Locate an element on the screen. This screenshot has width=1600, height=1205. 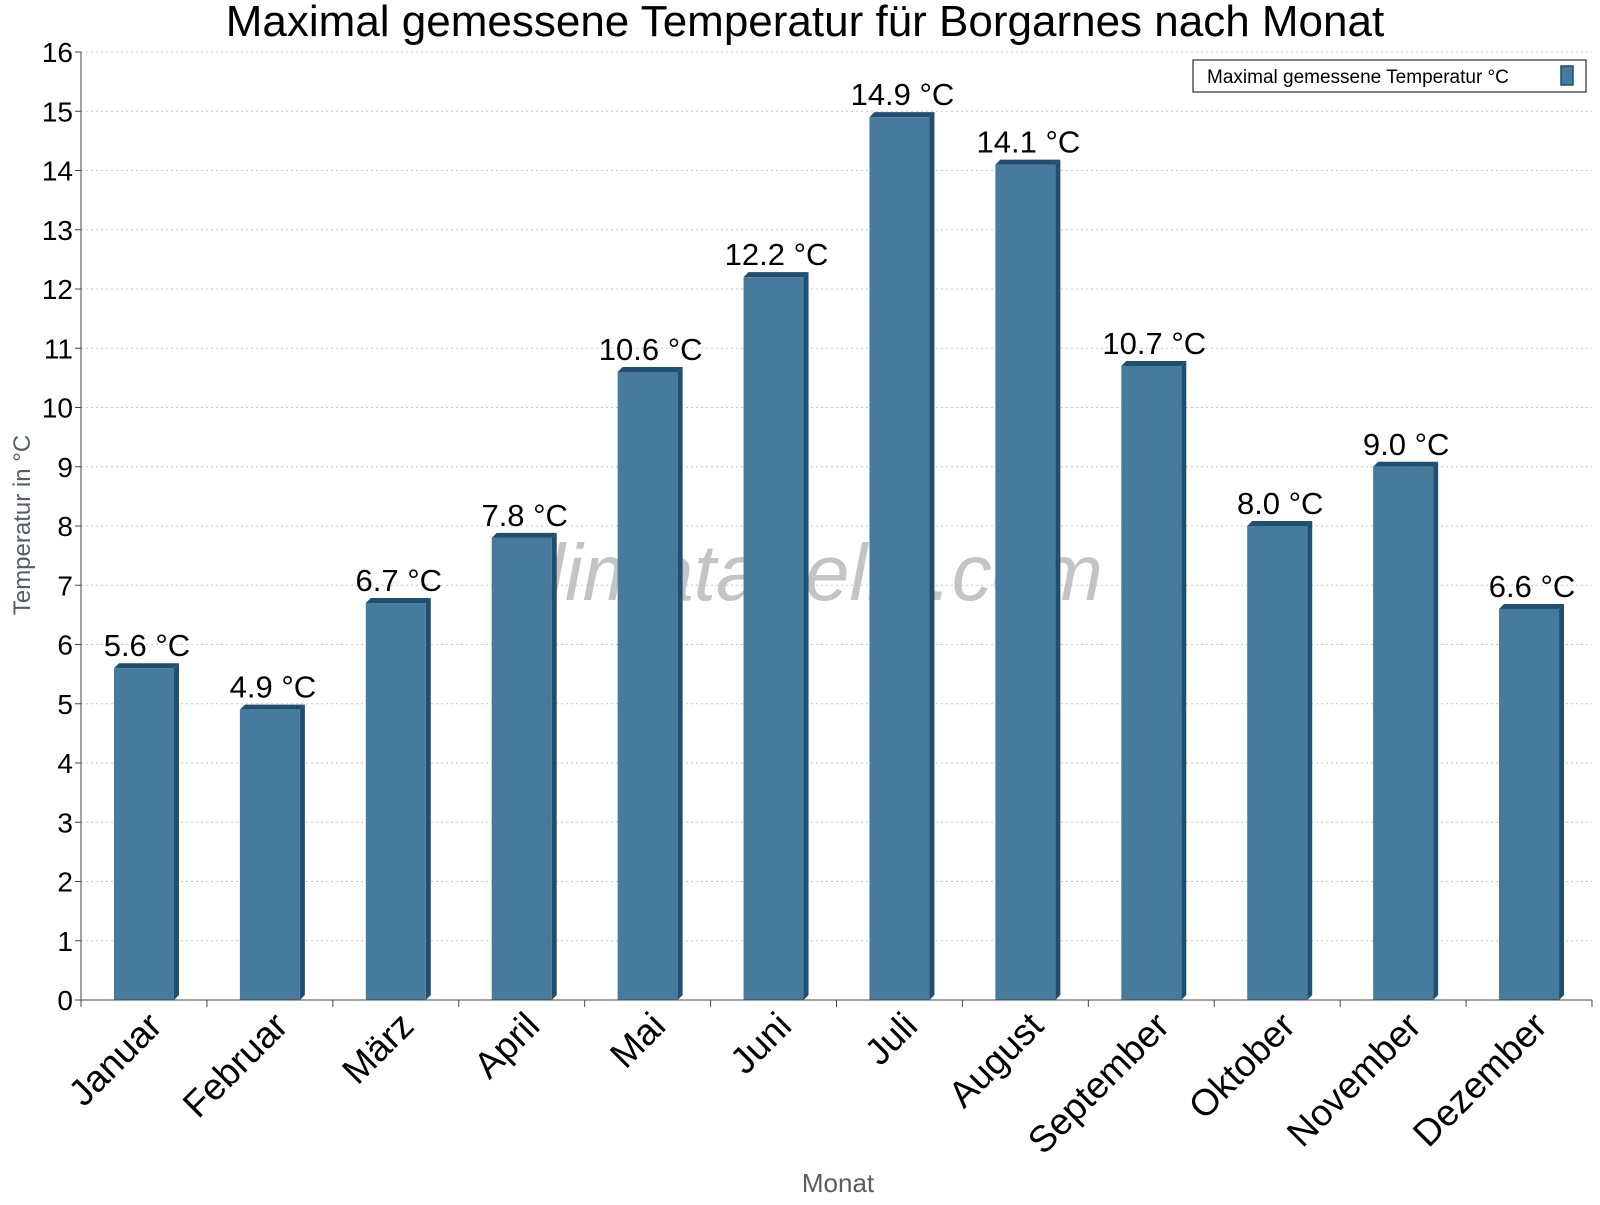
data-label: 14.1 °C is located at coordinates (1029, 142).